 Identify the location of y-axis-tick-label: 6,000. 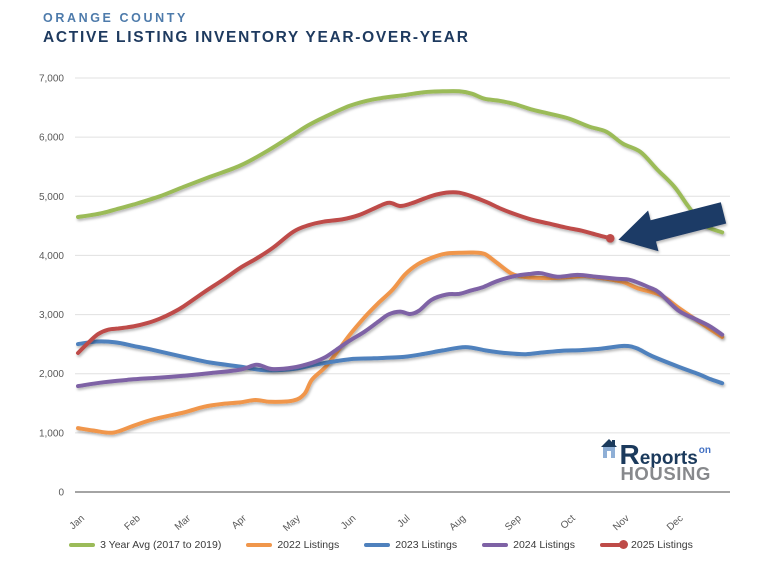
(51, 138).